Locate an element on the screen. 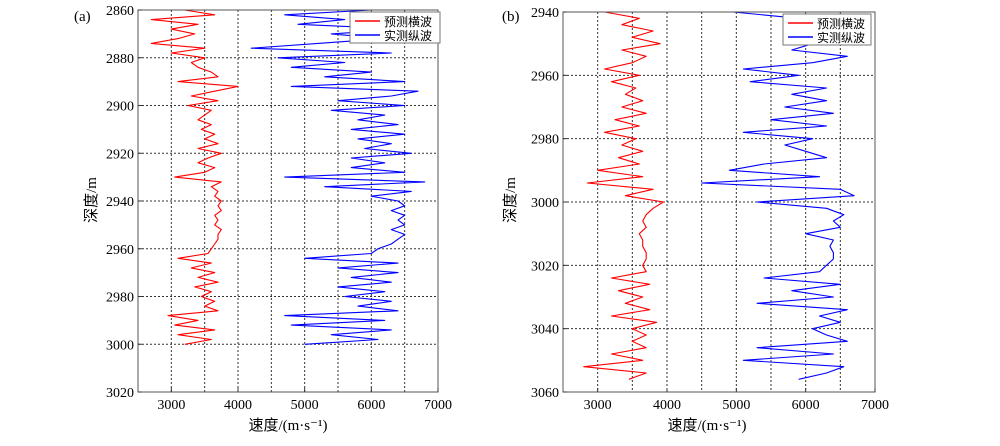 This screenshot has width=1000, height=446. y-tick-label: 2920 is located at coordinates (120, 154).